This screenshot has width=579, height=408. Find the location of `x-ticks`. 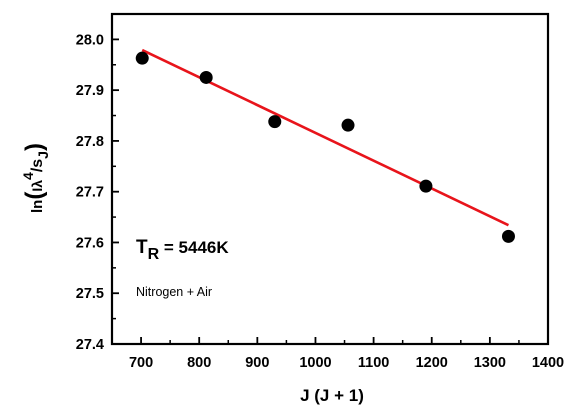

x-ticks is located at coordinates (344, 340).